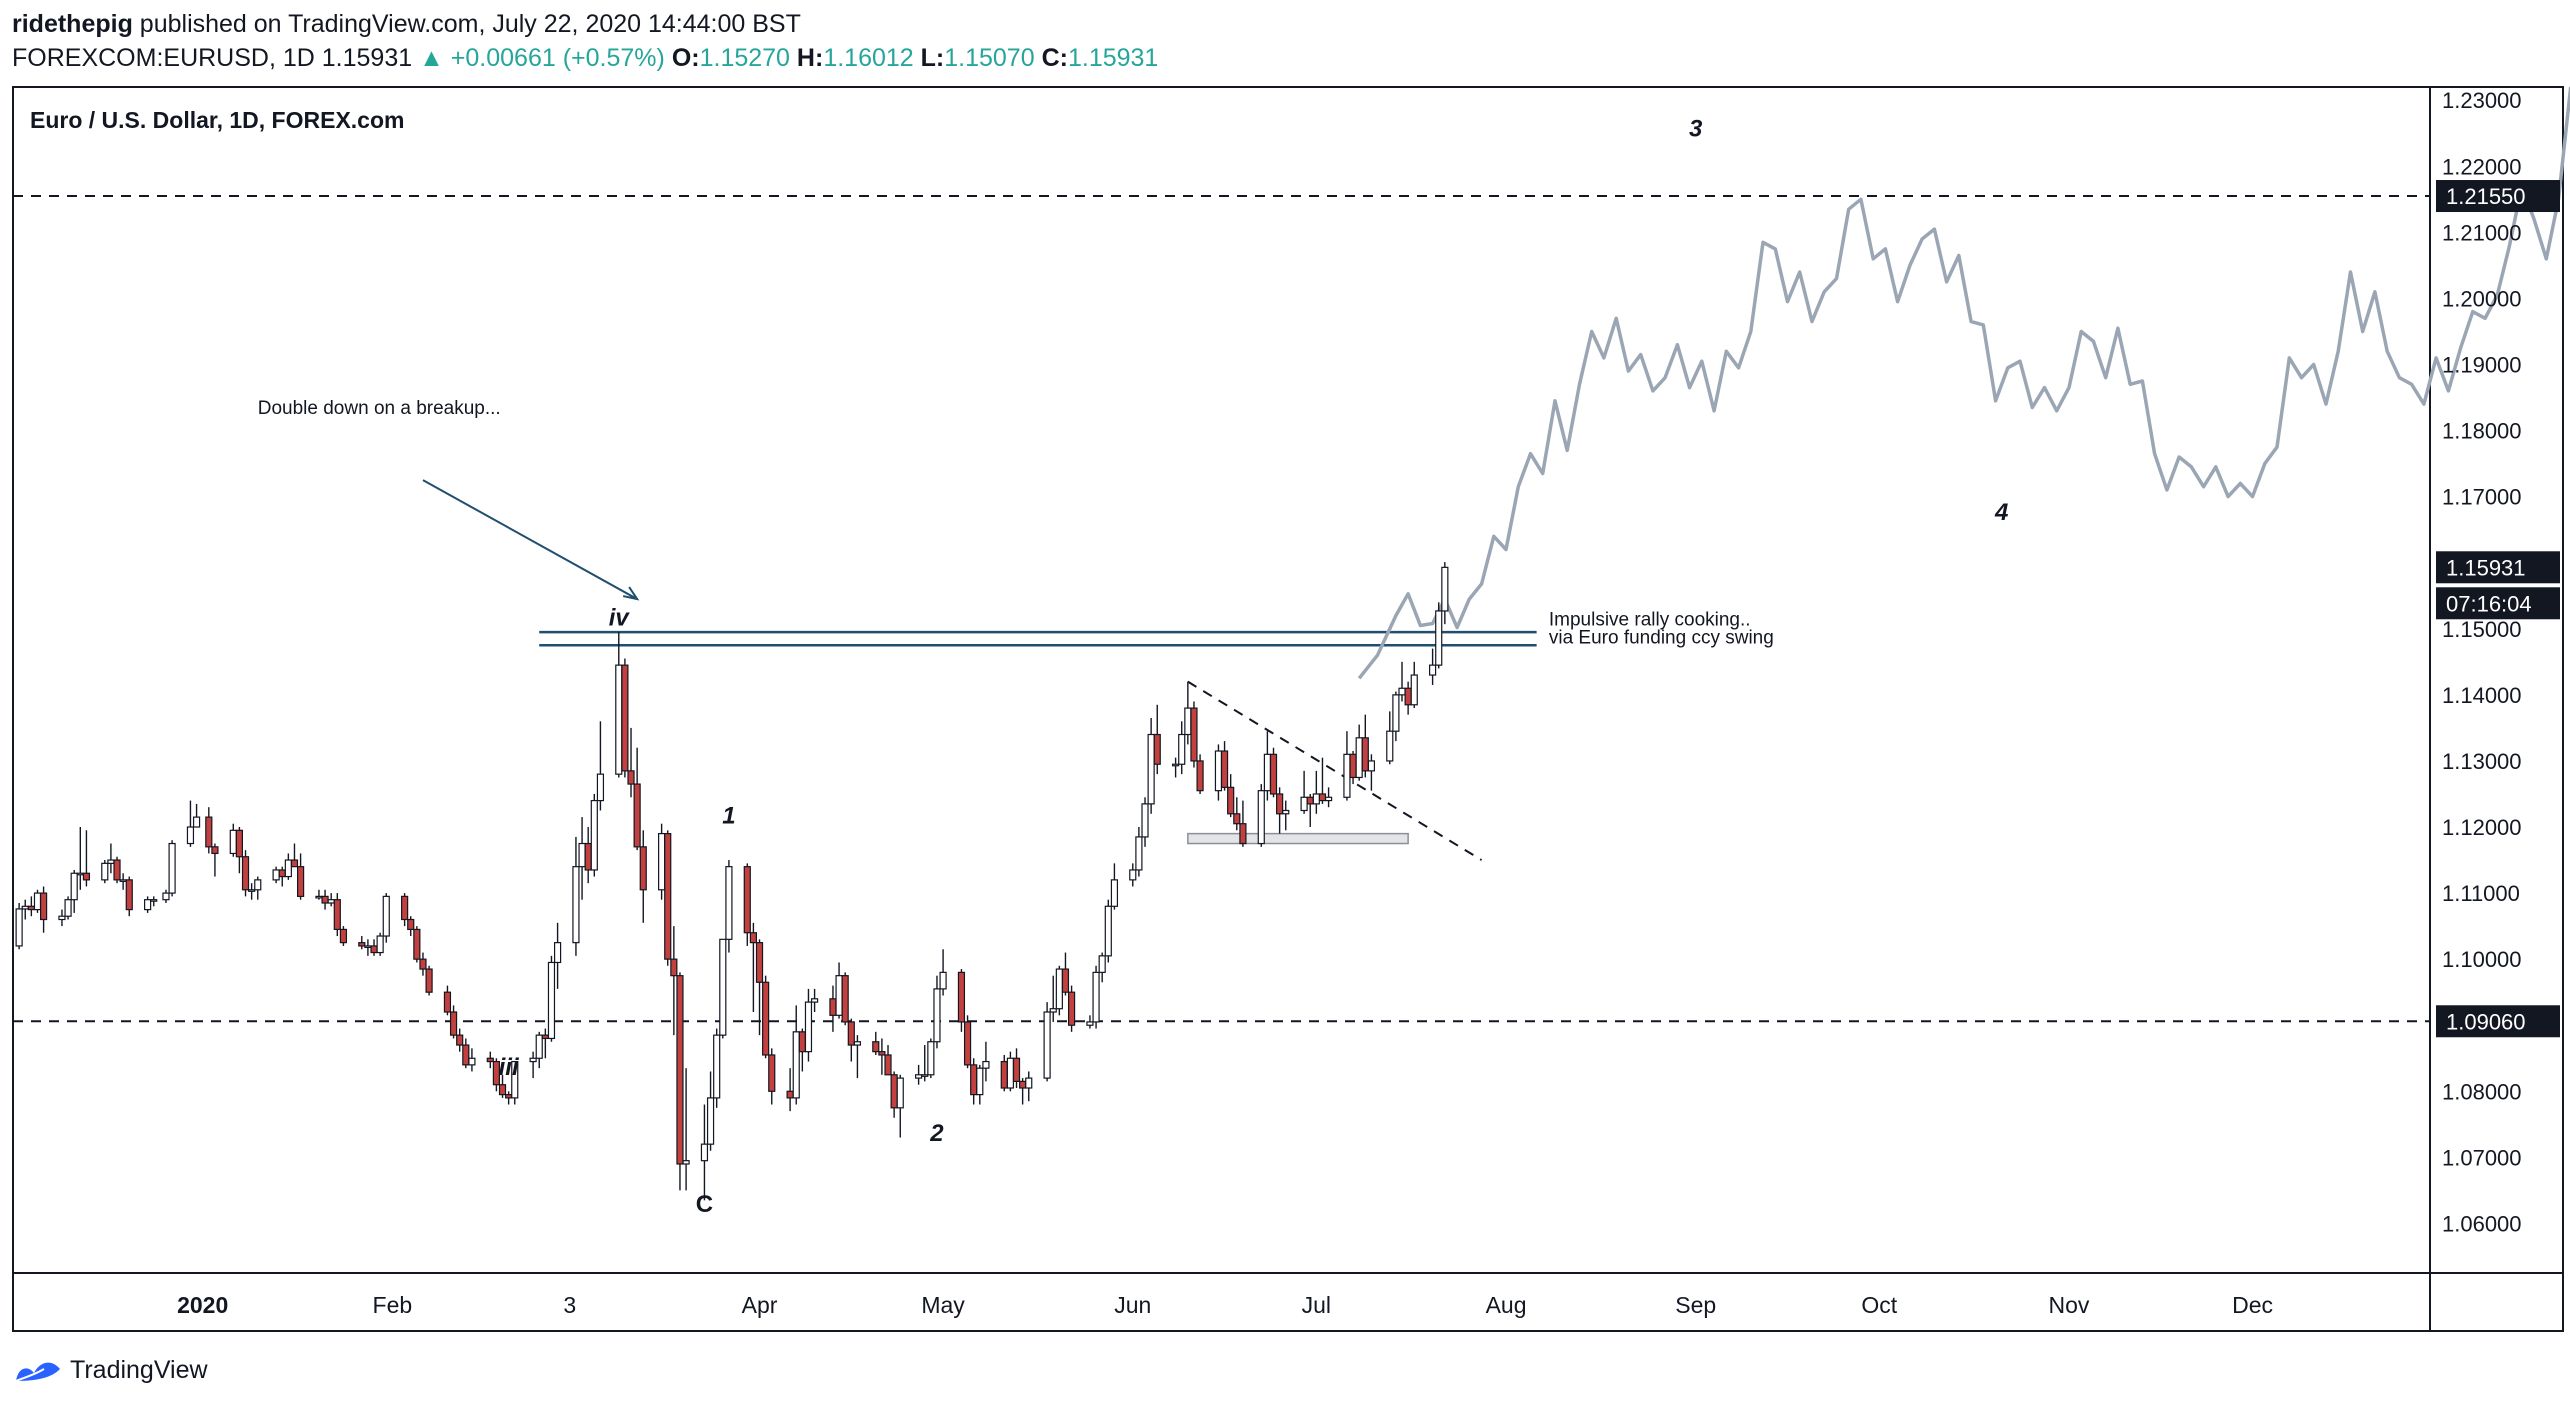 The width and height of the screenshot is (2570, 1404). I want to click on low-label: L:, so click(932, 58).